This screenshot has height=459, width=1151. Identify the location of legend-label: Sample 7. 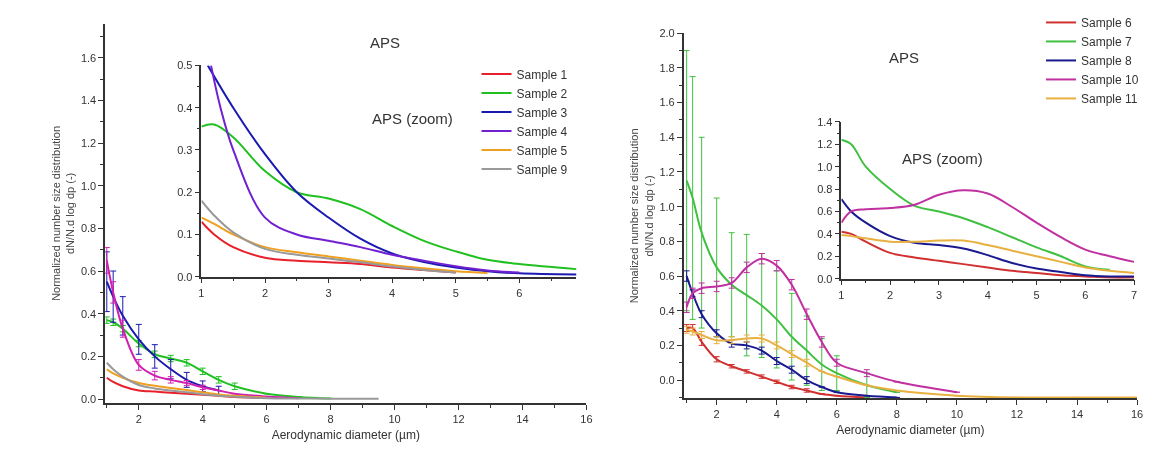
(1107, 42).